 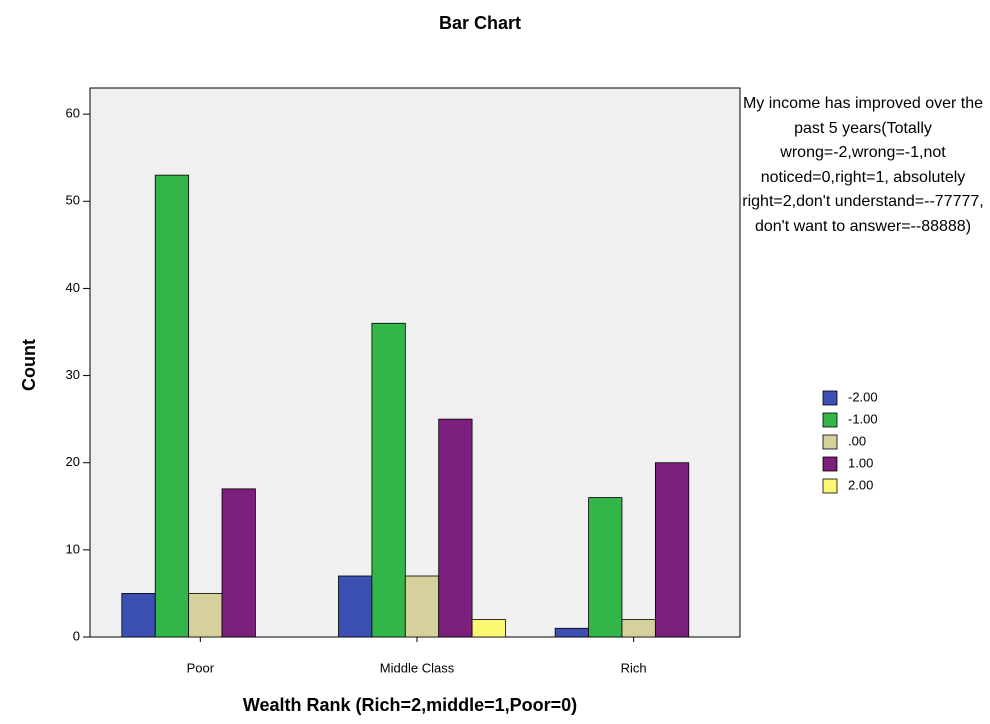 What do you see at coordinates (29, 365) in the screenshot?
I see `y-axis-title: Count` at bounding box center [29, 365].